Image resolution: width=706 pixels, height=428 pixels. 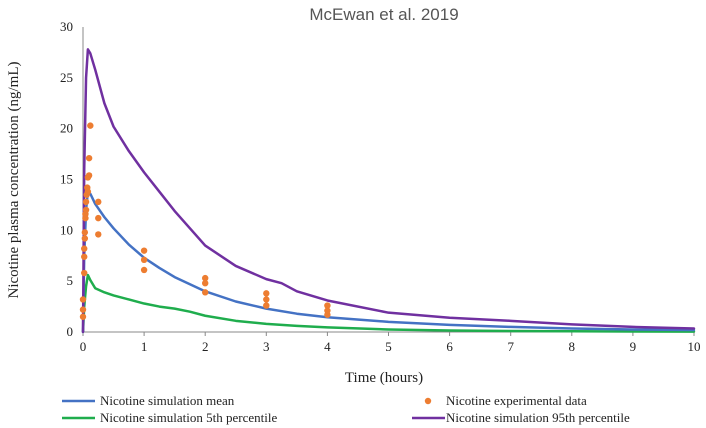 I want to click on legend-item-mean: Nicotine simulation mean, so click(x=148, y=400).